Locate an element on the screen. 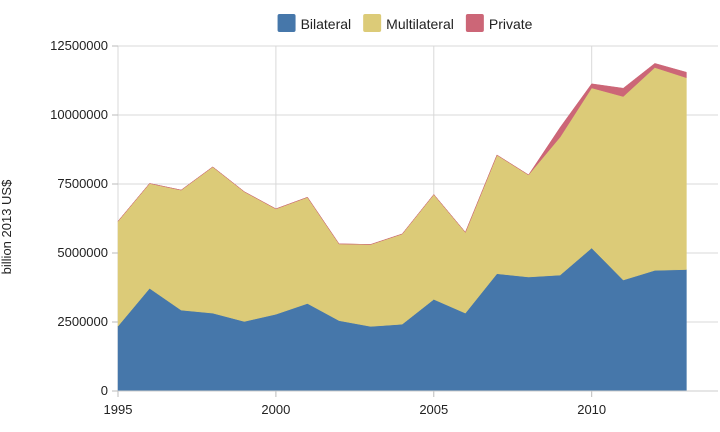 This screenshot has width=720, height=432. legend-swatch-bilateral is located at coordinates (286, 23).